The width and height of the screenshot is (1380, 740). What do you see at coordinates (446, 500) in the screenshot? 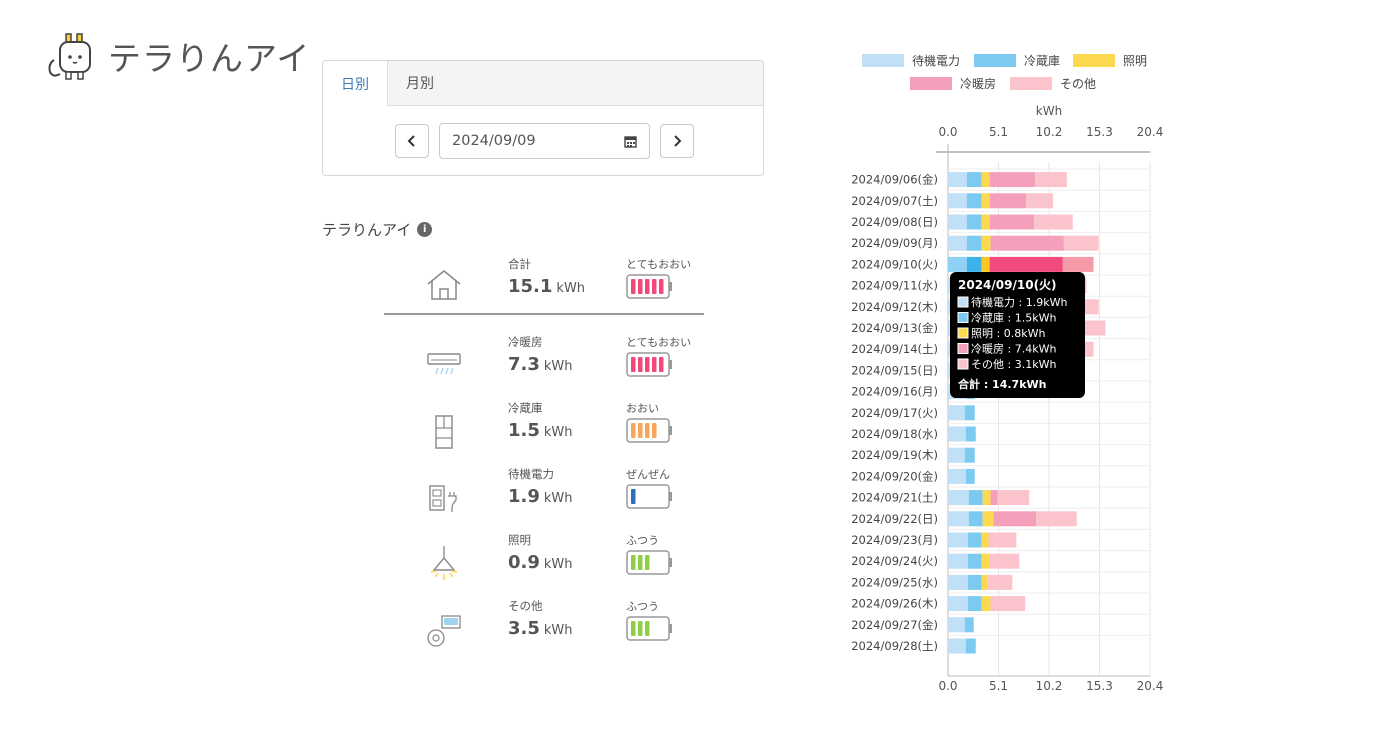
I see `outlet-plug-icon` at bounding box center [446, 500].